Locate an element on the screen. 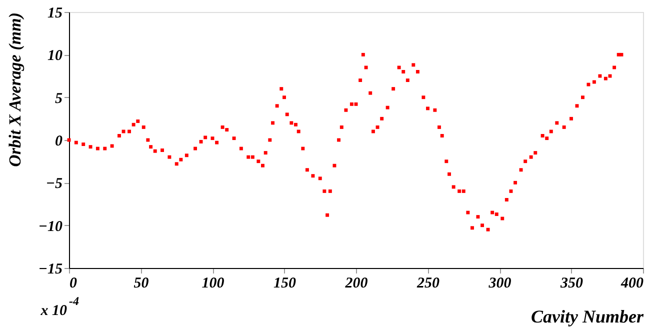 The width and height of the screenshot is (662, 332). x-tick-label: 0 is located at coordinates (74, 284).